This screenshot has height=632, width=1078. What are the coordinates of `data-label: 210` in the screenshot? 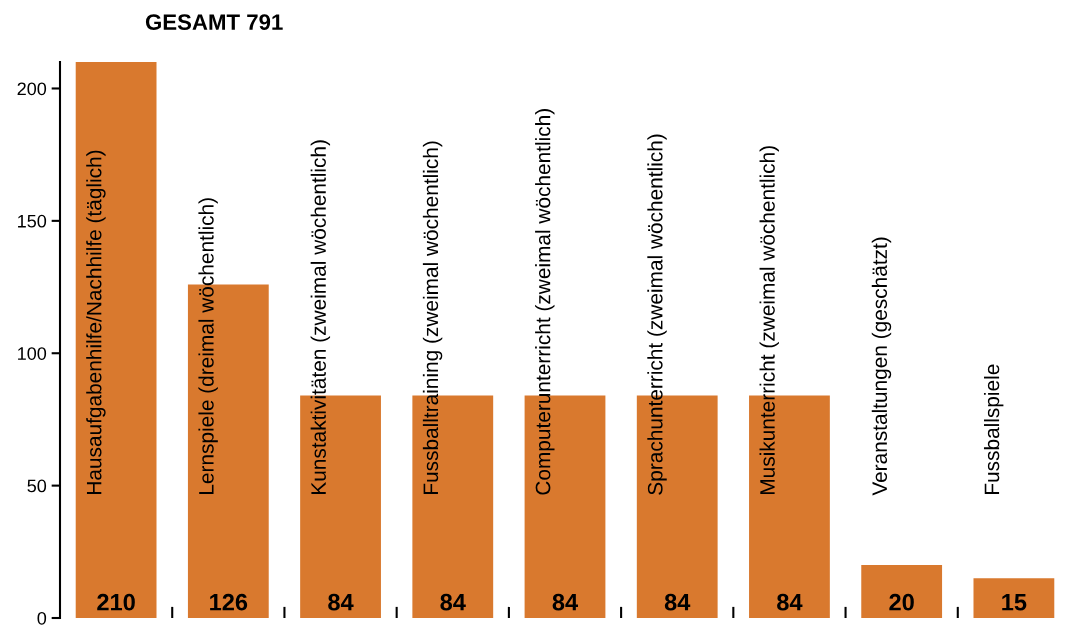 It's located at (116, 602).